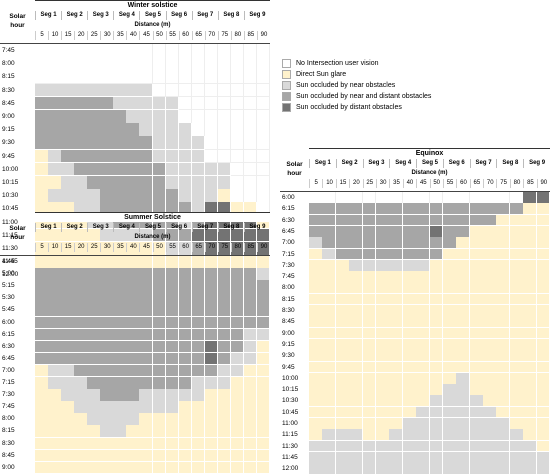 This screenshot has width=550, height=475. Describe the element at coordinates (462, 183) in the screenshot. I see `distance-tick: 60` at that location.